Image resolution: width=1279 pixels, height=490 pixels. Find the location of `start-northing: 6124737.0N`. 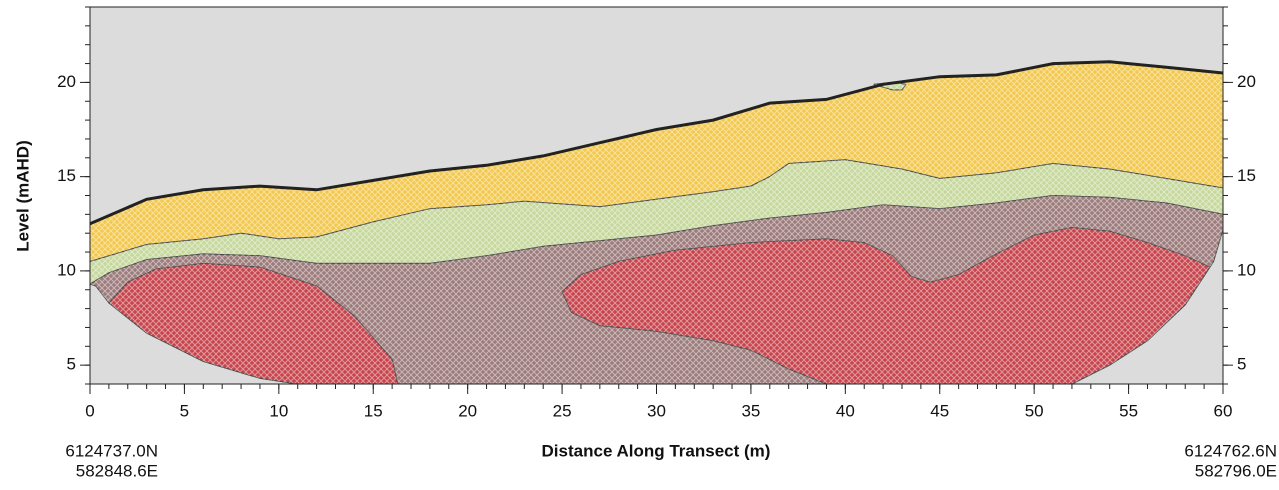

start-northing: 6124737.0N is located at coordinates (111, 450).